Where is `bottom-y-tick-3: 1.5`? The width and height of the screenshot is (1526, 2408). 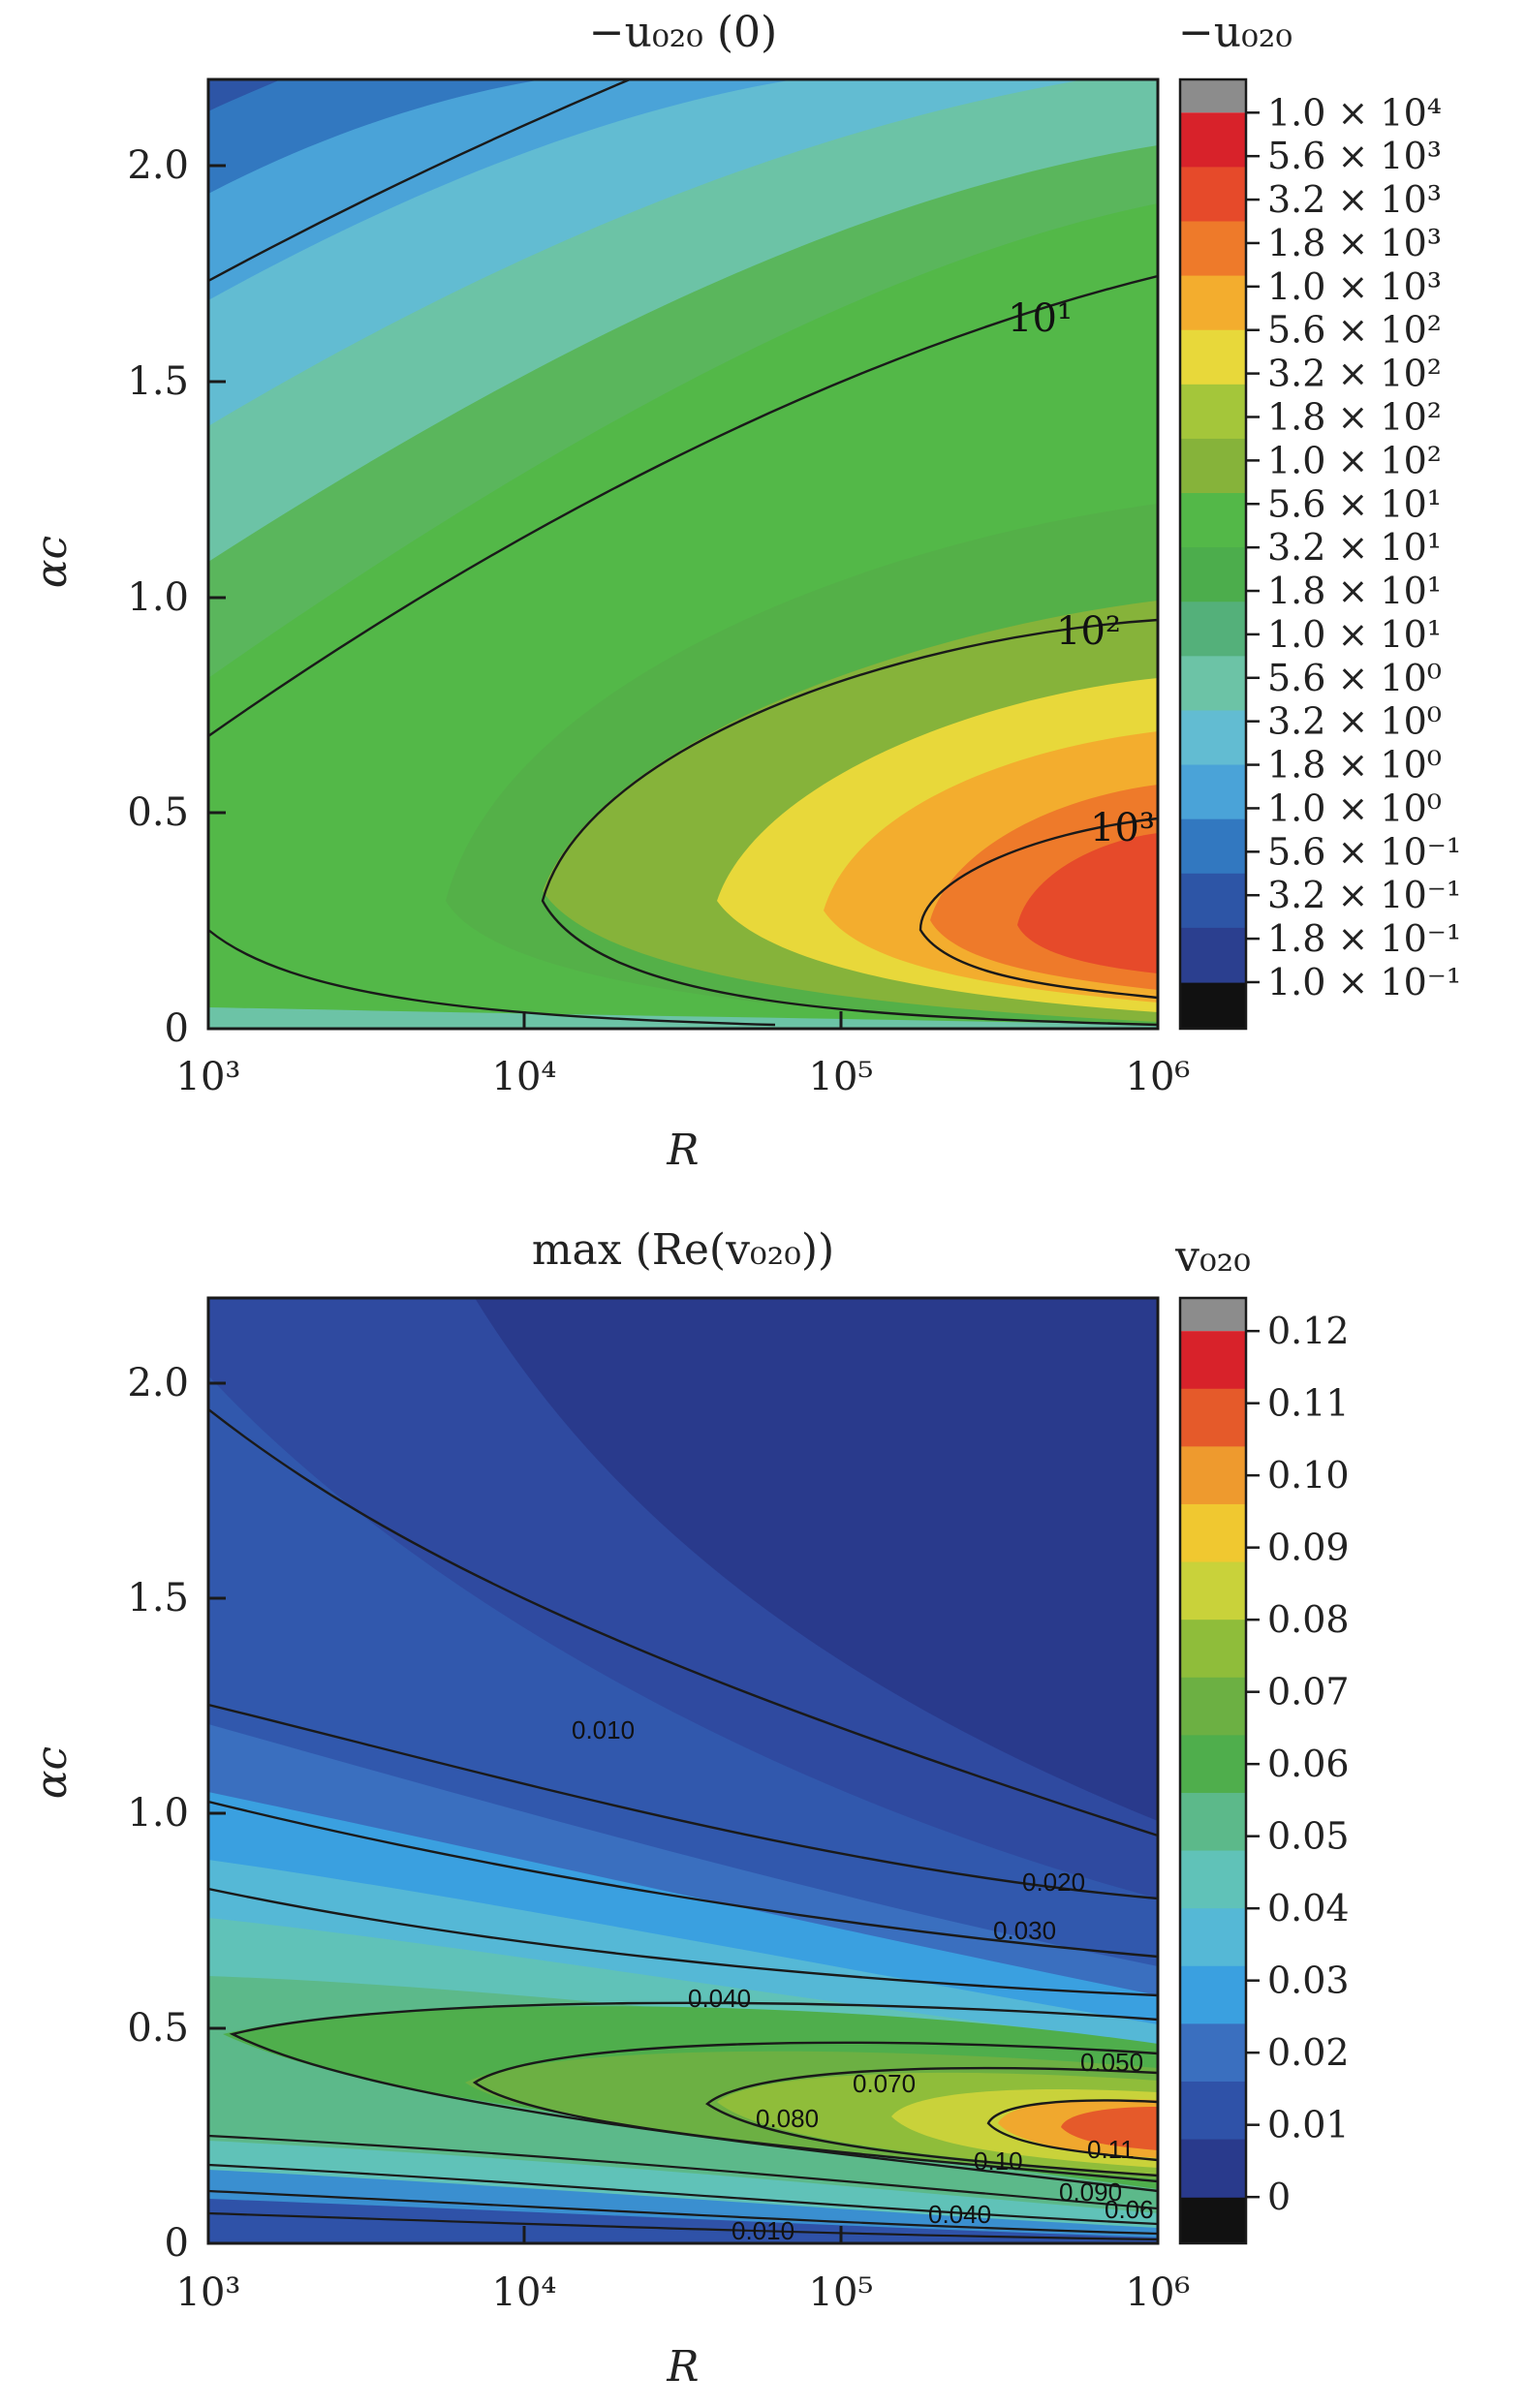
bottom-y-tick-3: 1.5 is located at coordinates (158, 1598).